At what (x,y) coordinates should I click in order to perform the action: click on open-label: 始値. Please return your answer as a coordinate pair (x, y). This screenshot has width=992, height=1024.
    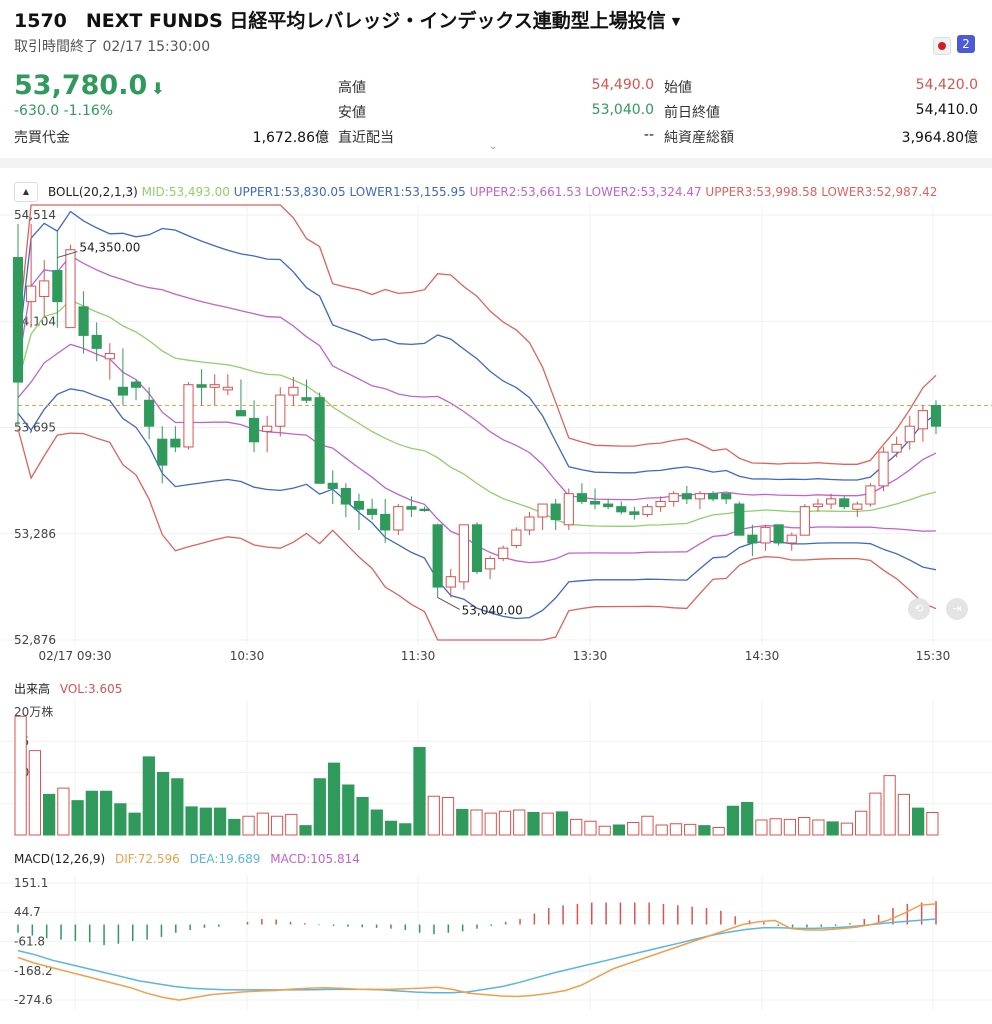
    Looking at the image, I should click on (678, 88).